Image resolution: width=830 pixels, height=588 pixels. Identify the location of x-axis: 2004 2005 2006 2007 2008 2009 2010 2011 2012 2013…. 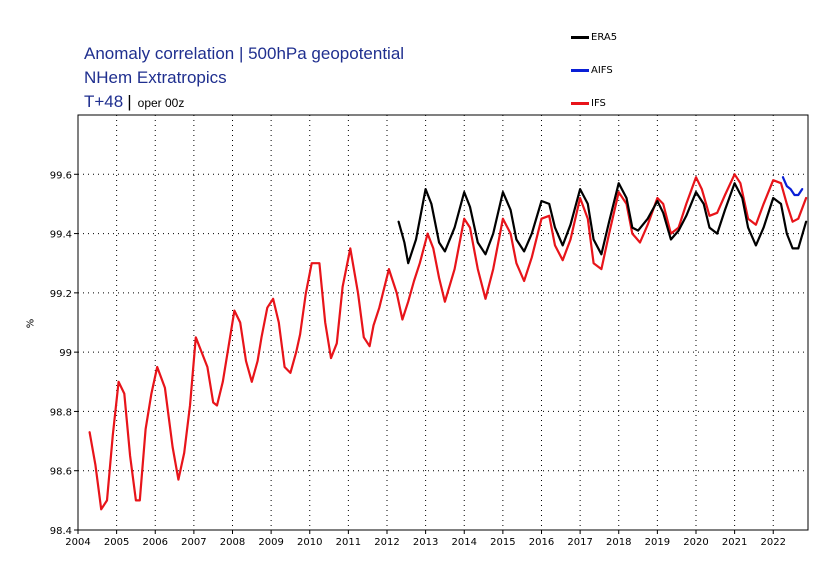
(425, 539).